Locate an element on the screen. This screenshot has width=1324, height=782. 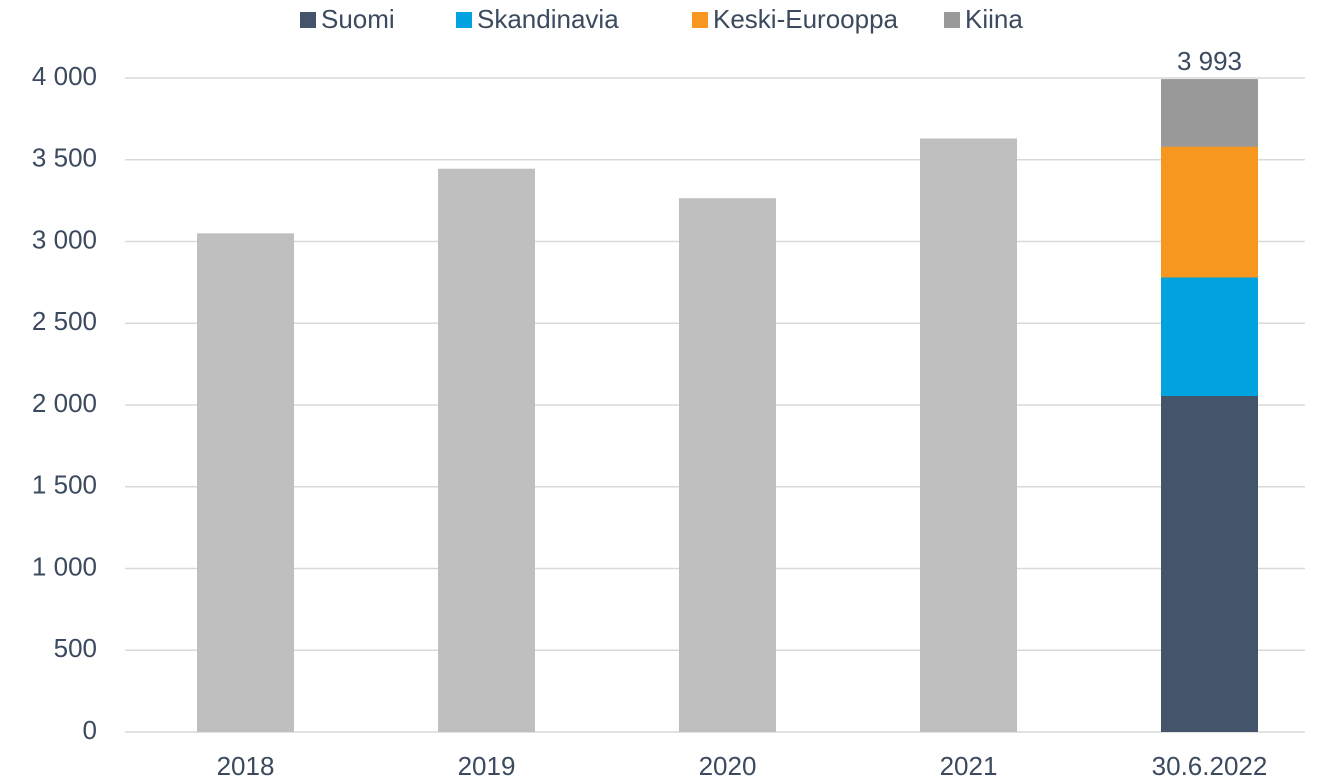
x-tick-label: 2019 is located at coordinates (487, 766).